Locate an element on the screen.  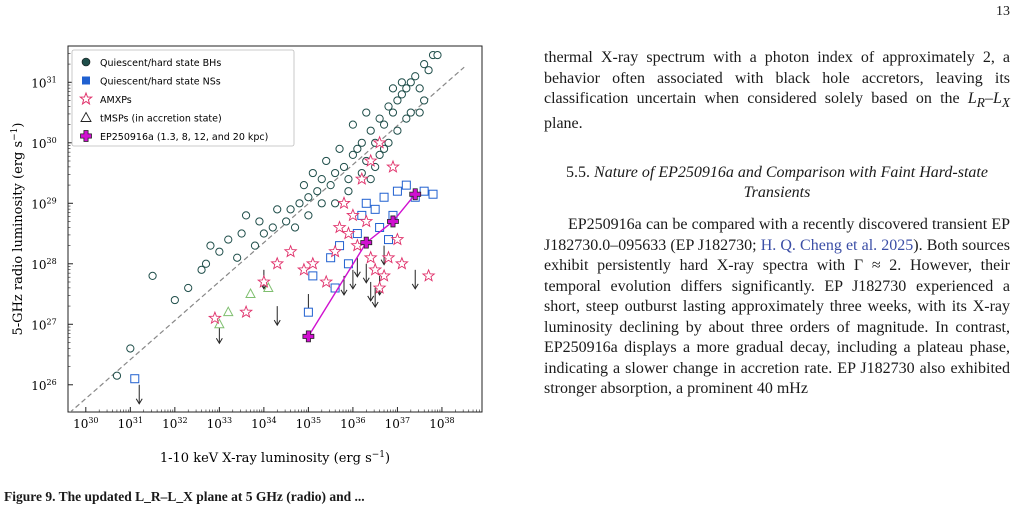
lr-lx-math: LR–LX is located at coordinates (988, 100).